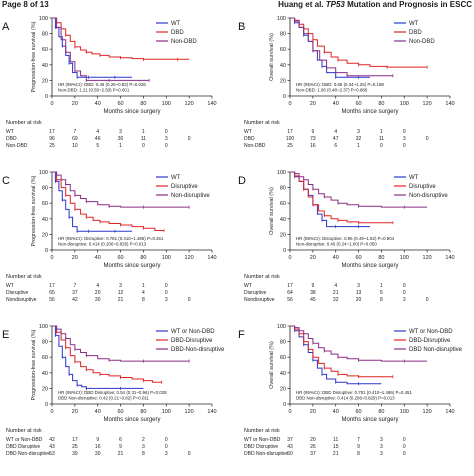 The width and height of the screenshot is (474, 476). I want to click on panel-d-curve-disruptive, so click(341, 197).